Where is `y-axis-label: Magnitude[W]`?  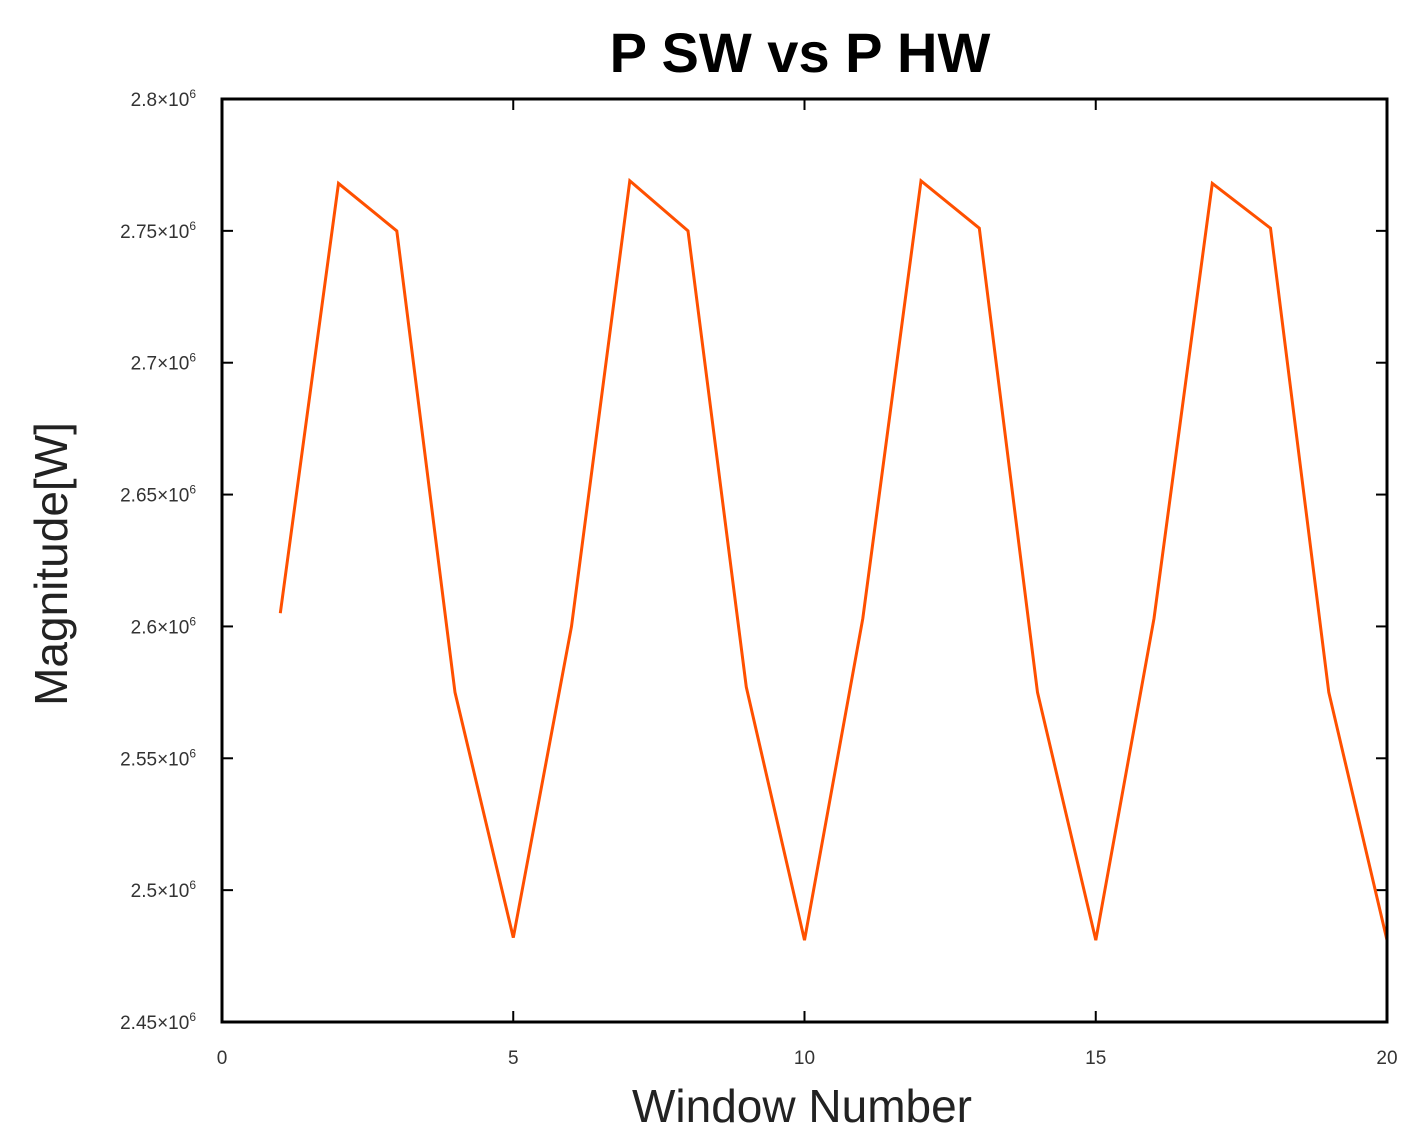 y-axis-label: Magnitude[W] is located at coordinates (51, 564).